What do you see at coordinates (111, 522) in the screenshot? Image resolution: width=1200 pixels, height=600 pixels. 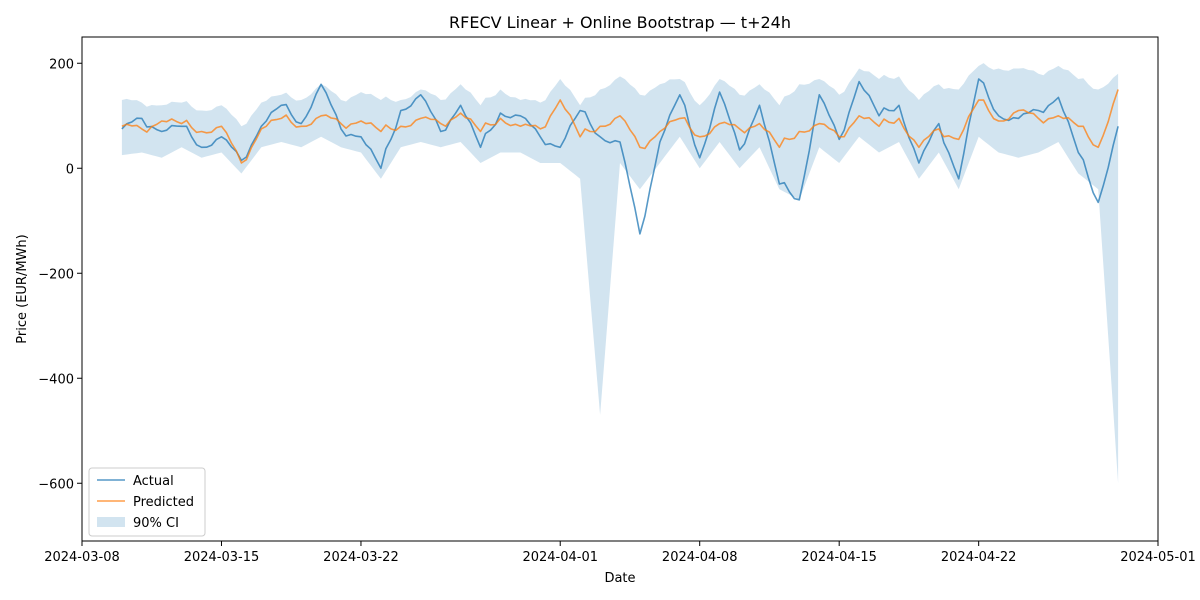 I see `legend-swatch-90-ci` at bounding box center [111, 522].